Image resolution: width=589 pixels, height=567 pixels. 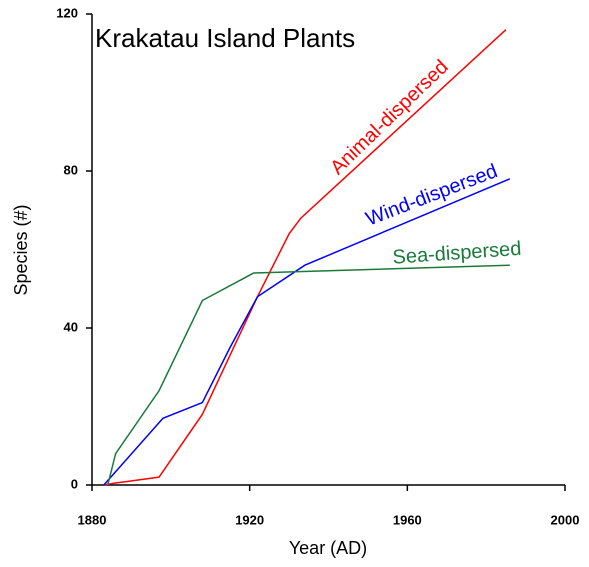 I want to click on y-tick-label: 80, so click(x=71, y=169).